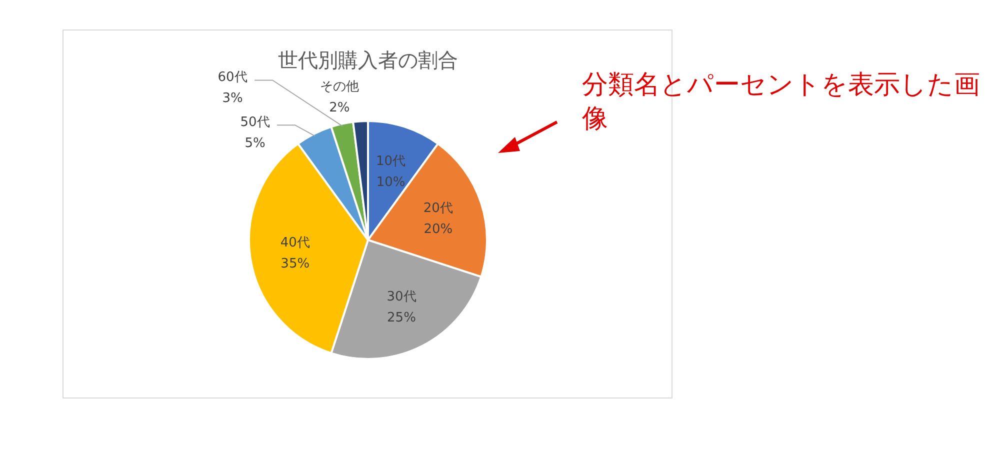  Describe the element at coordinates (781, 102) in the screenshot. I see `text: 分類名とパーセントを表示した画像` at that location.